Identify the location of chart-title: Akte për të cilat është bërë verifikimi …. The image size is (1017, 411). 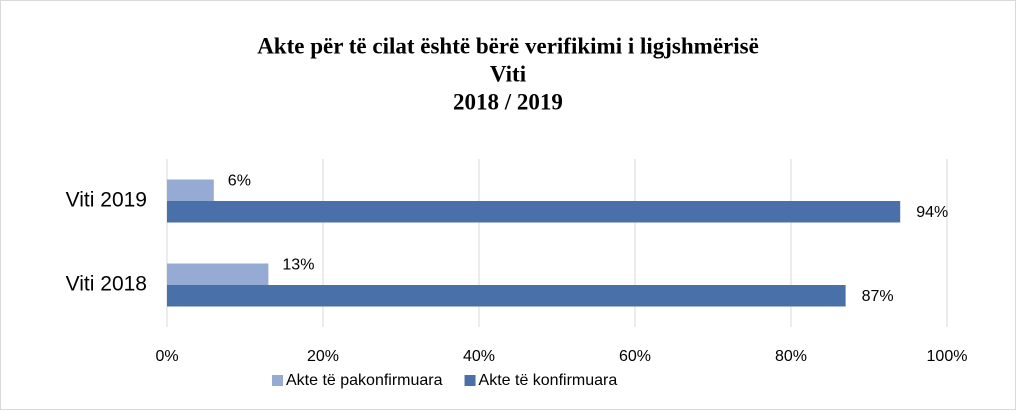
(508, 45).